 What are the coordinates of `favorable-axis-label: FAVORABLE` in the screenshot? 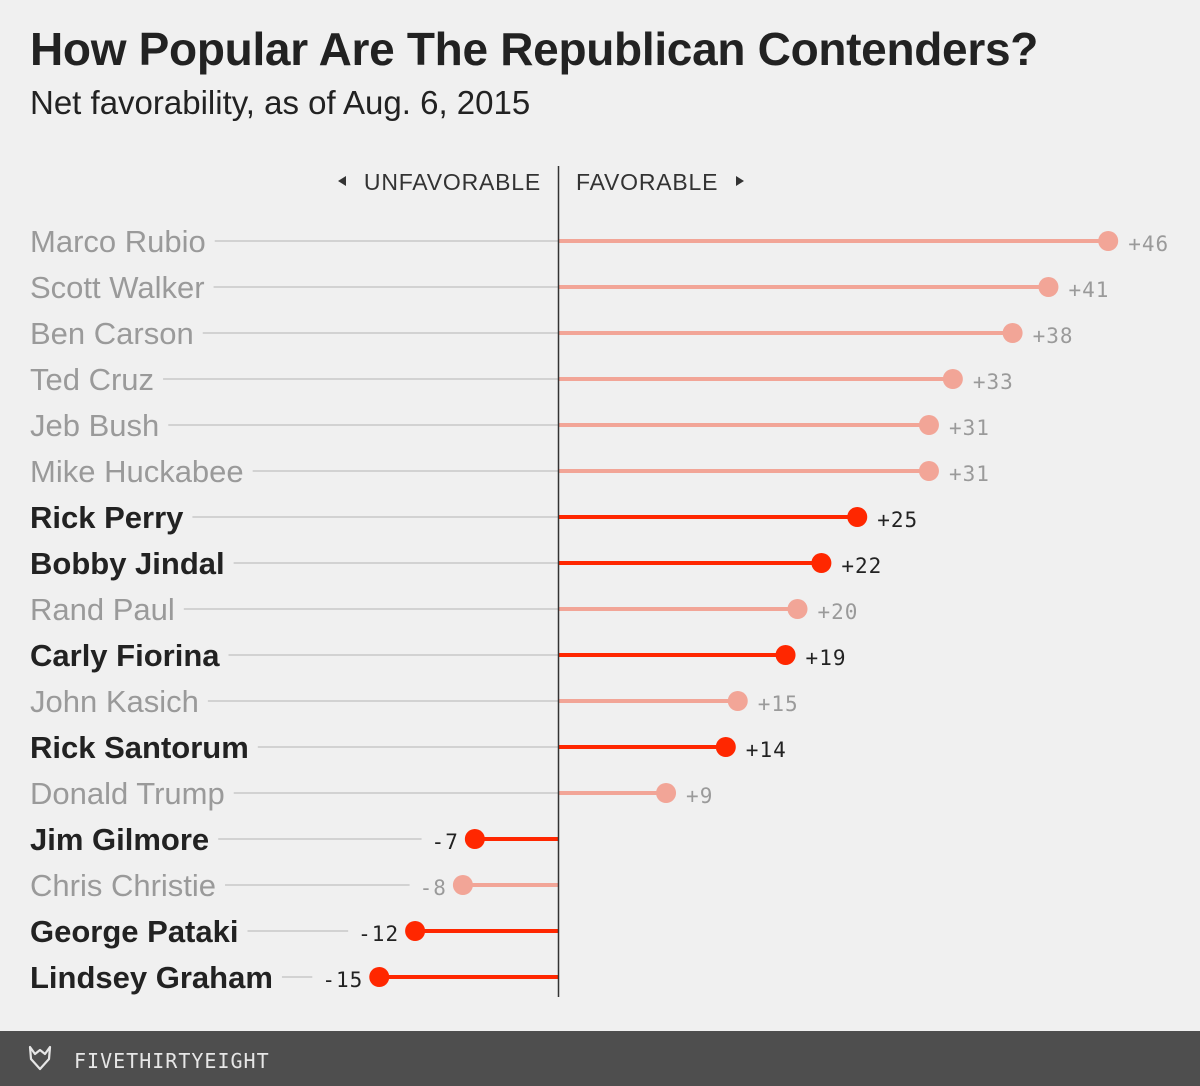 It's located at (647, 182).